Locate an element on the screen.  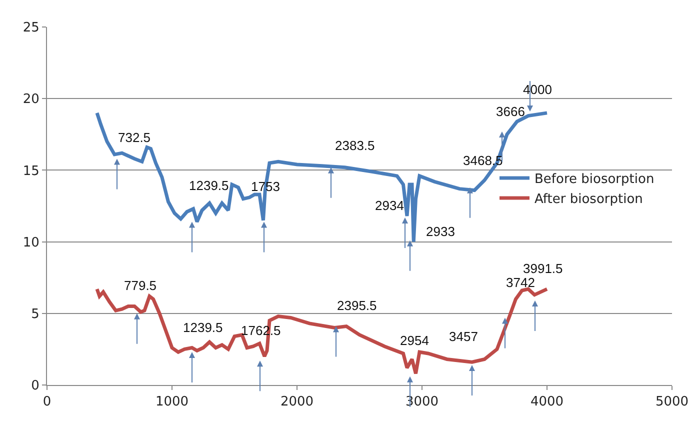
annotation: 2383.5 is located at coordinates (355, 145).